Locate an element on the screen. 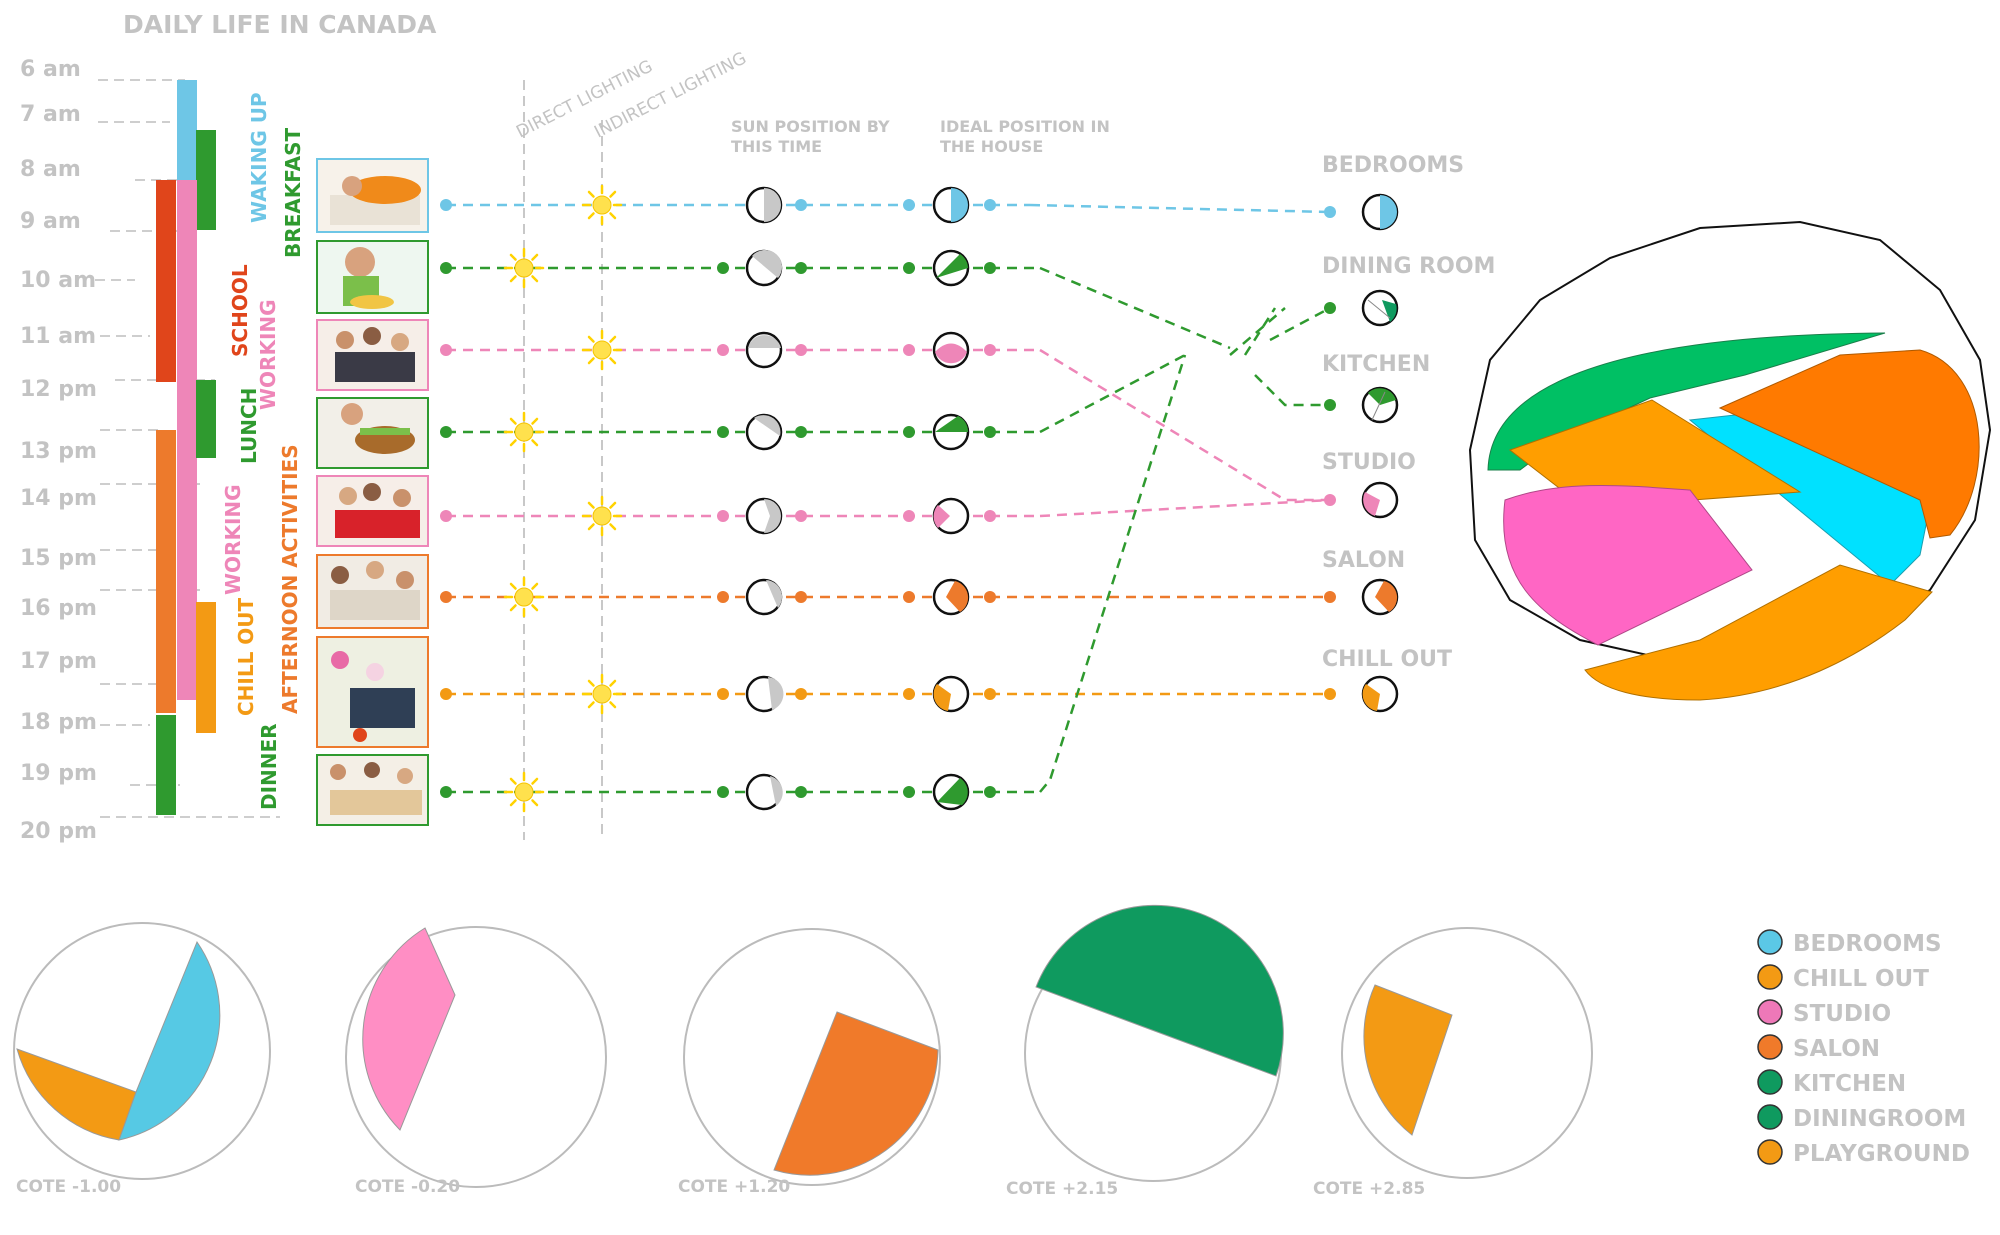 This screenshot has height=1235, width=2000. legend-item: PLAYGROUND is located at coordinates (1863, 1153).